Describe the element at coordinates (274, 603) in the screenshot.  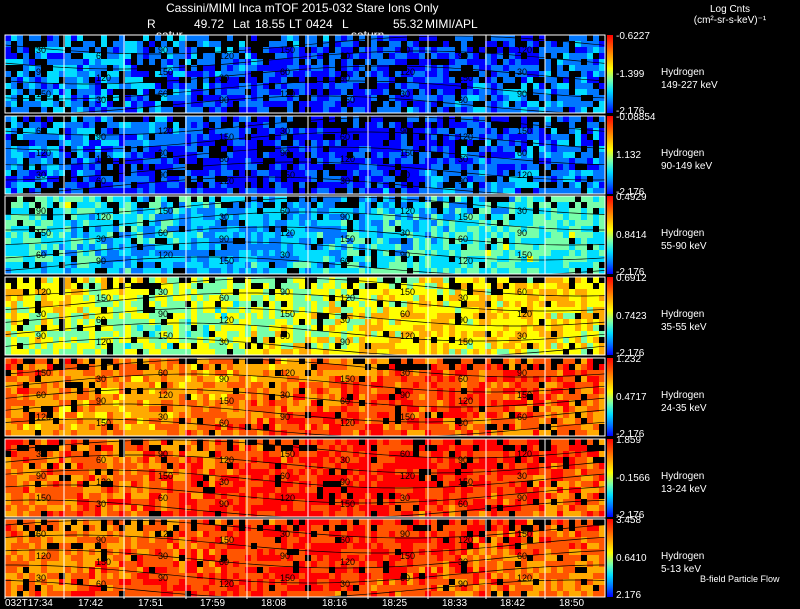
I see `x-tick-label: 18:08` at that location.